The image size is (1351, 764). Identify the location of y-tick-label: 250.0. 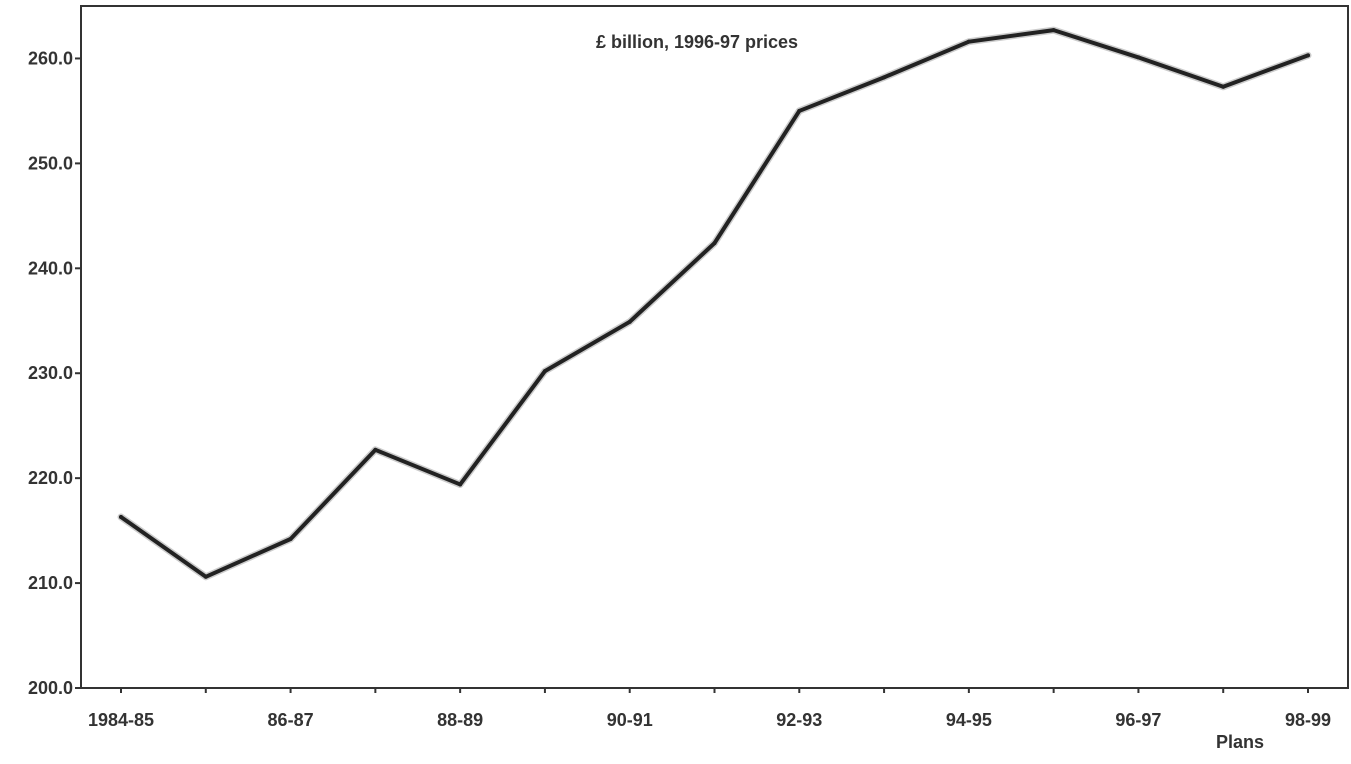
(50, 163).